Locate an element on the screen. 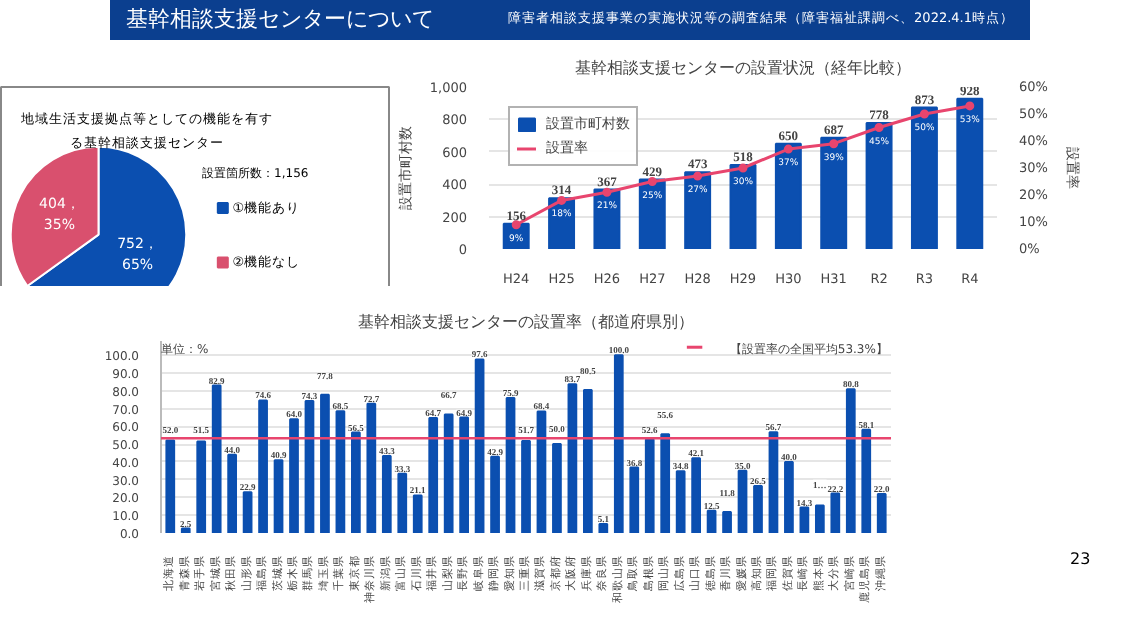 The height and width of the screenshot is (640, 1138). text: 基幹相談支援センターについて is located at coordinates (280, 20).